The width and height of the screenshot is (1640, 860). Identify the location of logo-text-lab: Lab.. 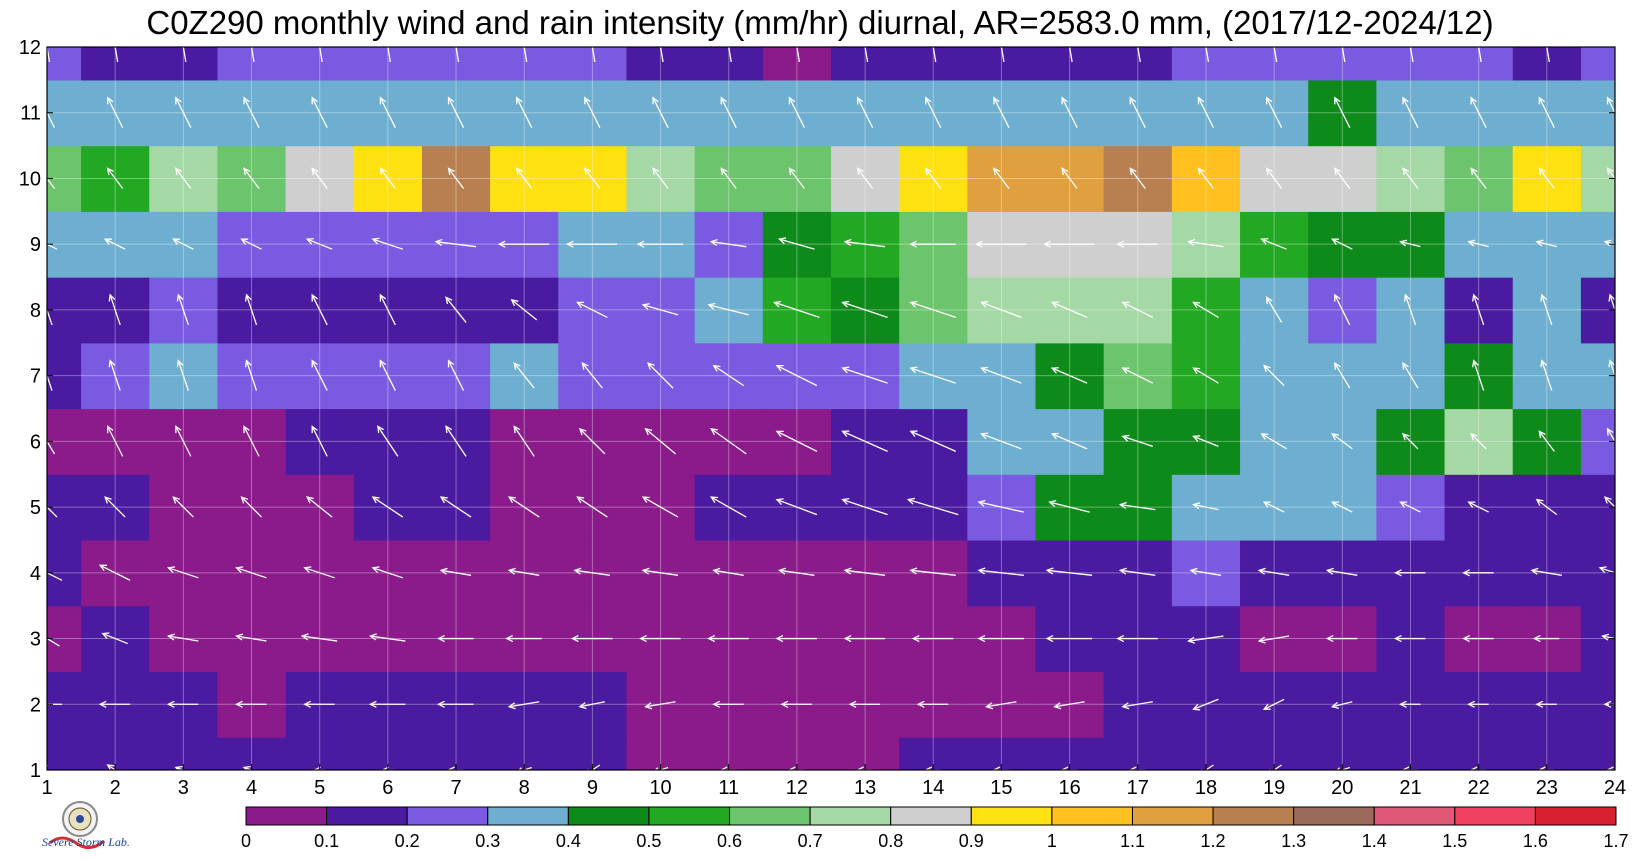
(119, 842).